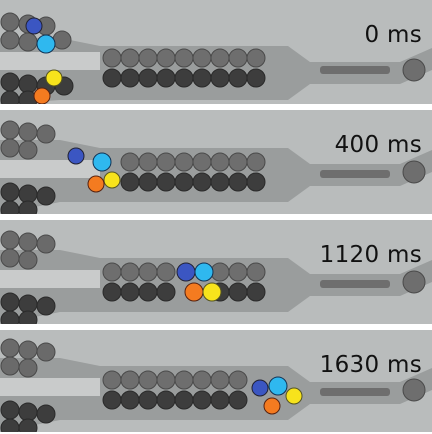  Describe the element at coordinates (378, 145) in the screenshot. I see `timestamp-label: 400 ms` at that location.